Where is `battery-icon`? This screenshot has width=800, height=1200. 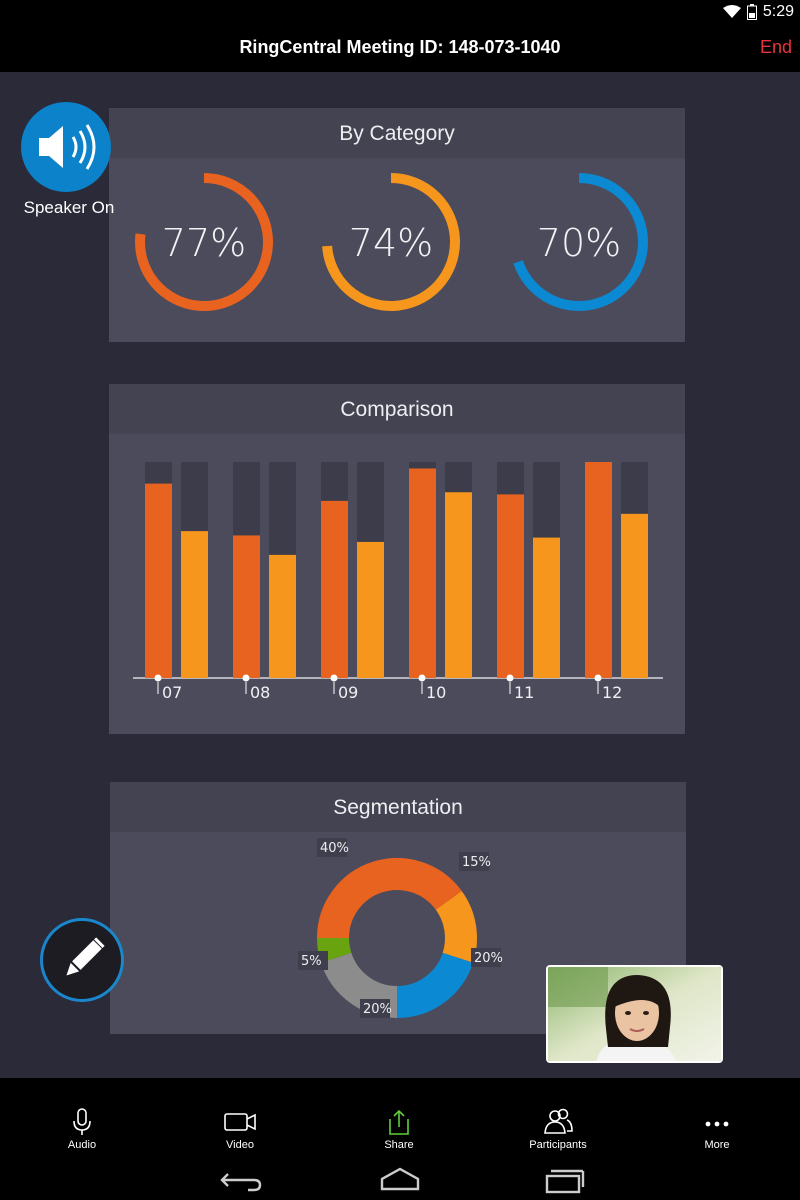
battery-icon is located at coordinates (751, 12).